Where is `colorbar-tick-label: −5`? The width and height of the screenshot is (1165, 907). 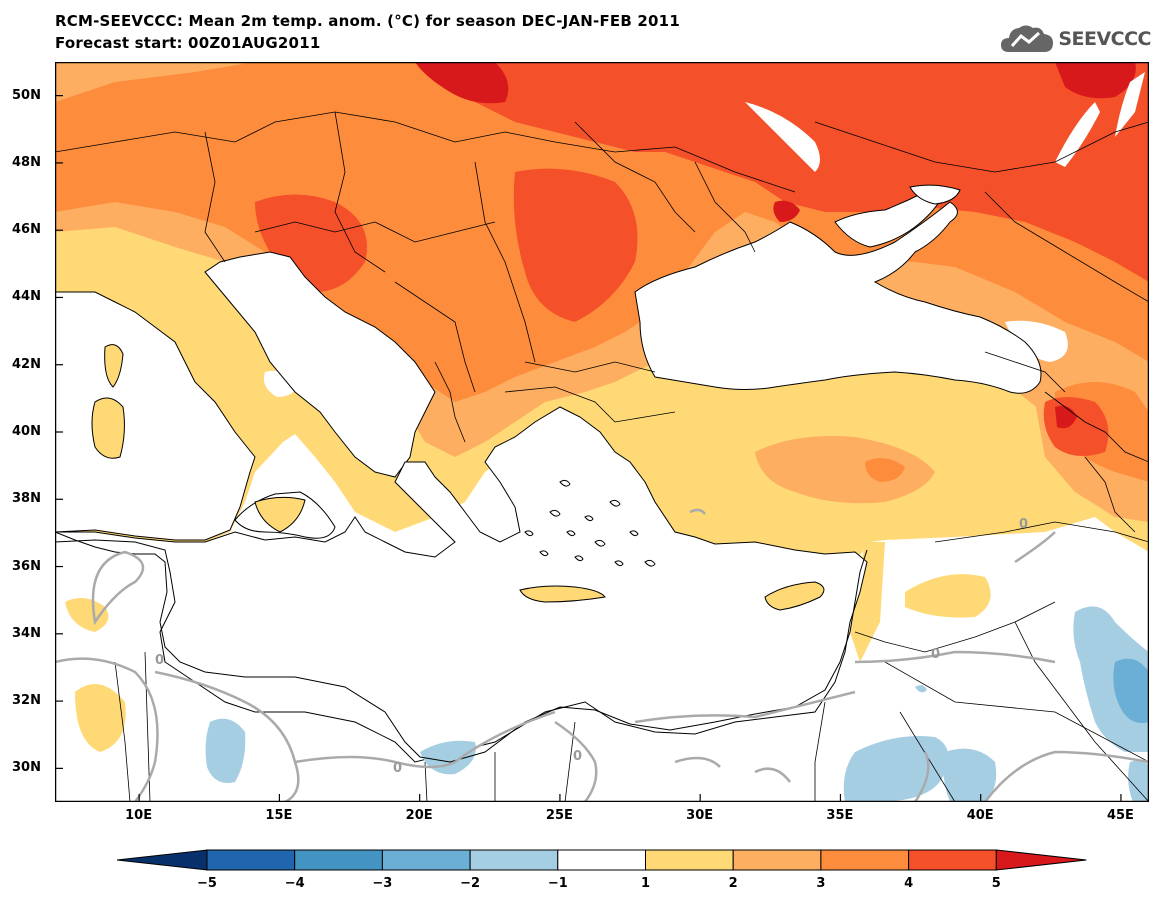
colorbar-tick-label: −5 is located at coordinates (207, 883).